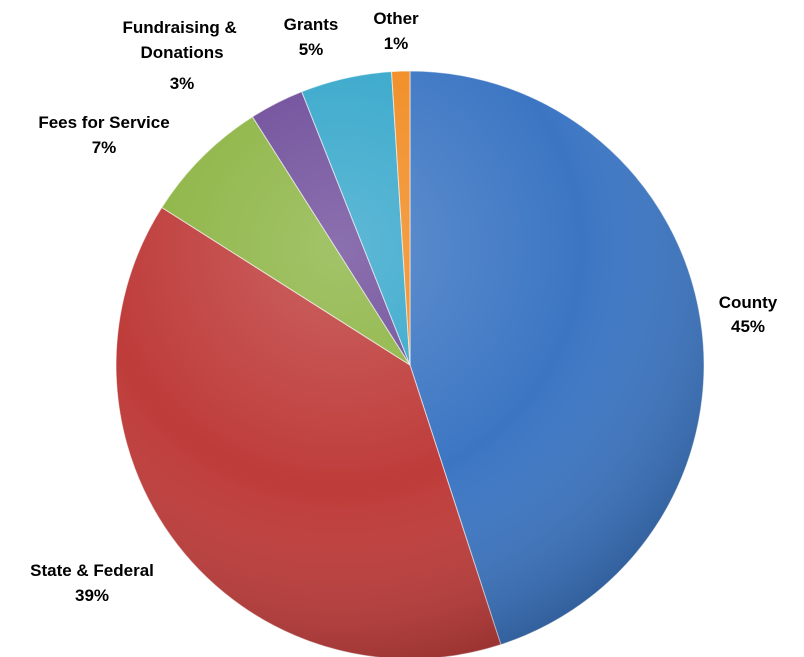 This screenshot has width=804, height=657. What do you see at coordinates (311, 24) in the screenshot?
I see `slice-name-grants: Grants` at bounding box center [311, 24].